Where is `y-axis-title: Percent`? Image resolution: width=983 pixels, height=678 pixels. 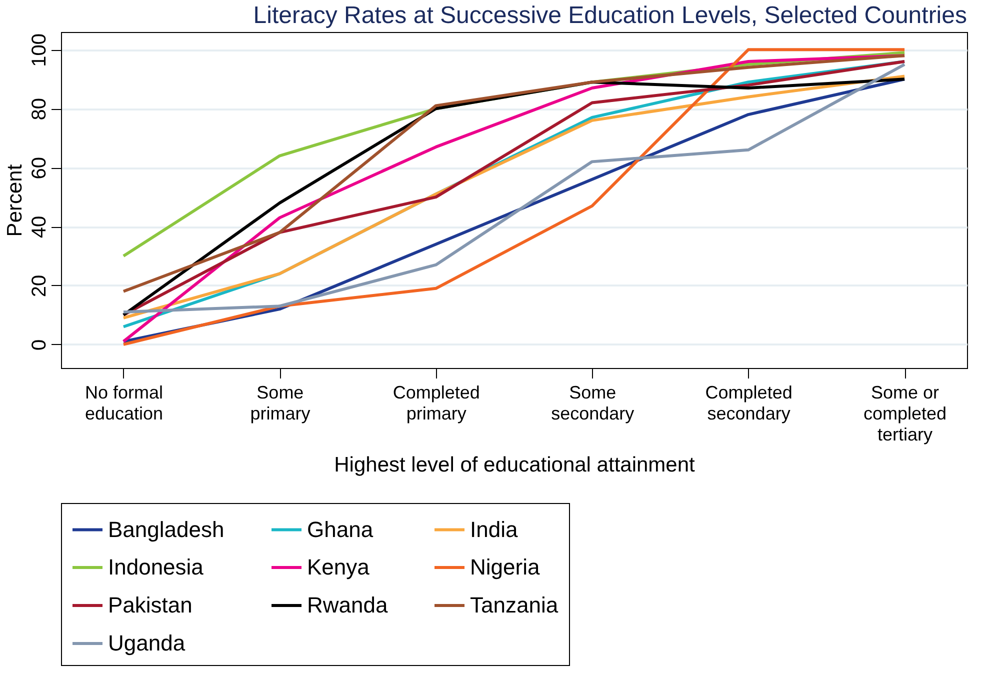 y-axis-title: Percent is located at coordinates (15, 200).